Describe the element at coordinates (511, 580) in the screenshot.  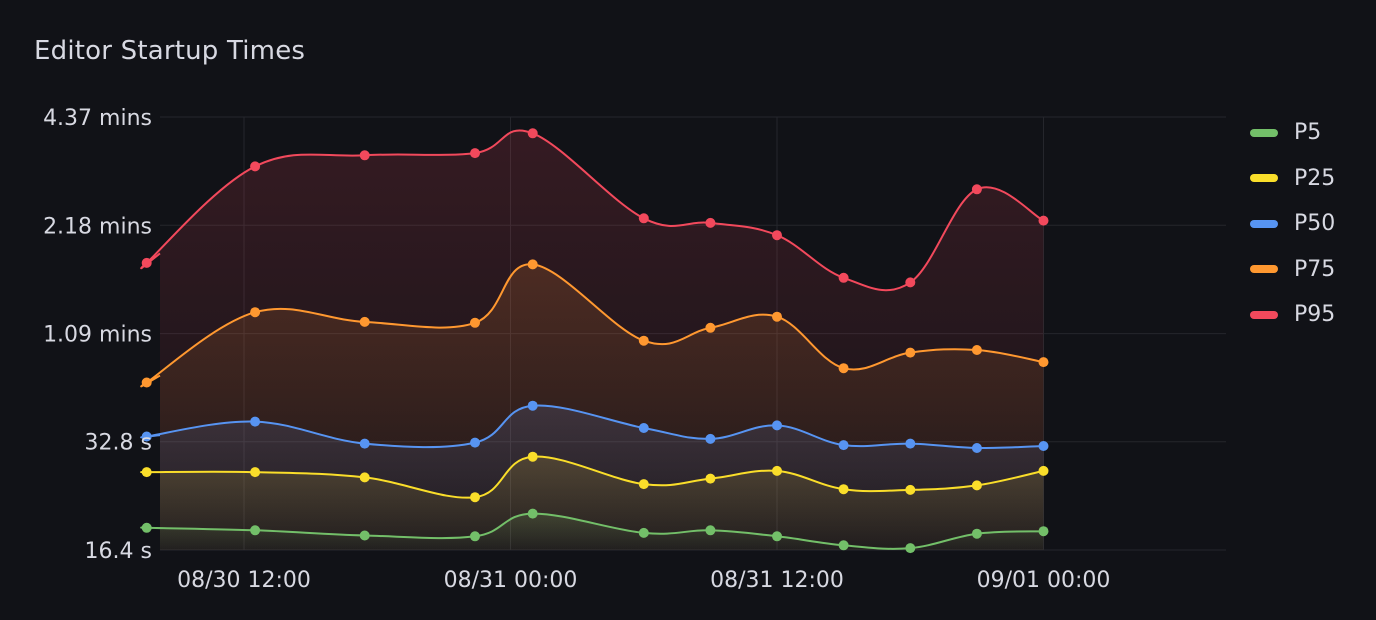
I see `x-tick-label: 08/31 00:00` at that location.